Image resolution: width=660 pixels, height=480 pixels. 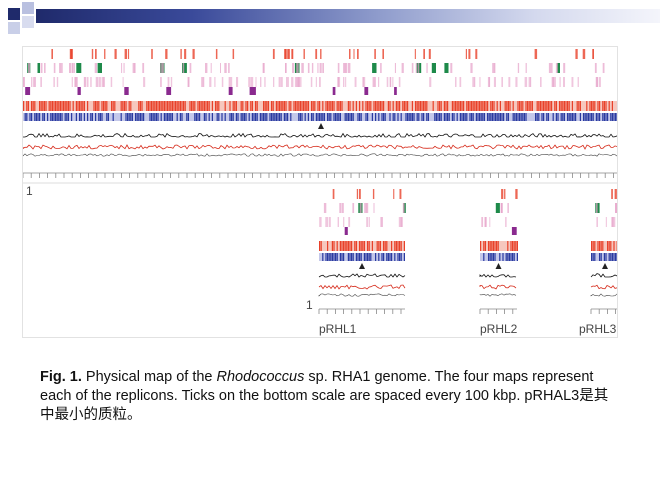 I want to click on replicon-label-prhl2: pRHL2, so click(x=499, y=329).